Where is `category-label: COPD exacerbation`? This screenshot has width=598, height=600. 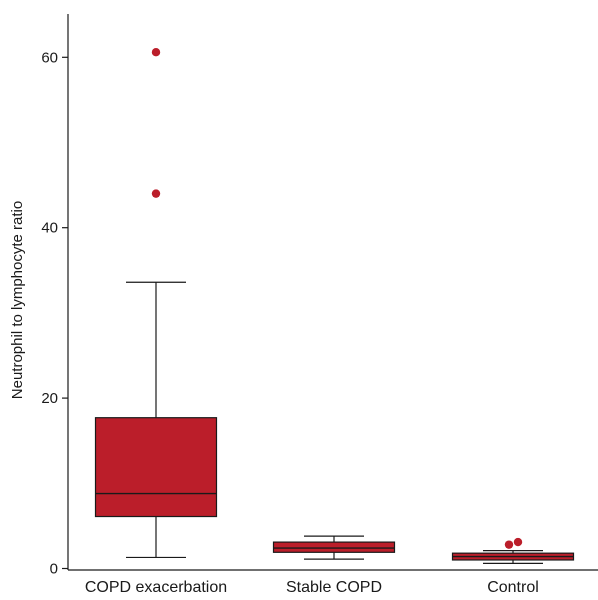
category-label: COPD exacerbation is located at coordinates (156, 587).